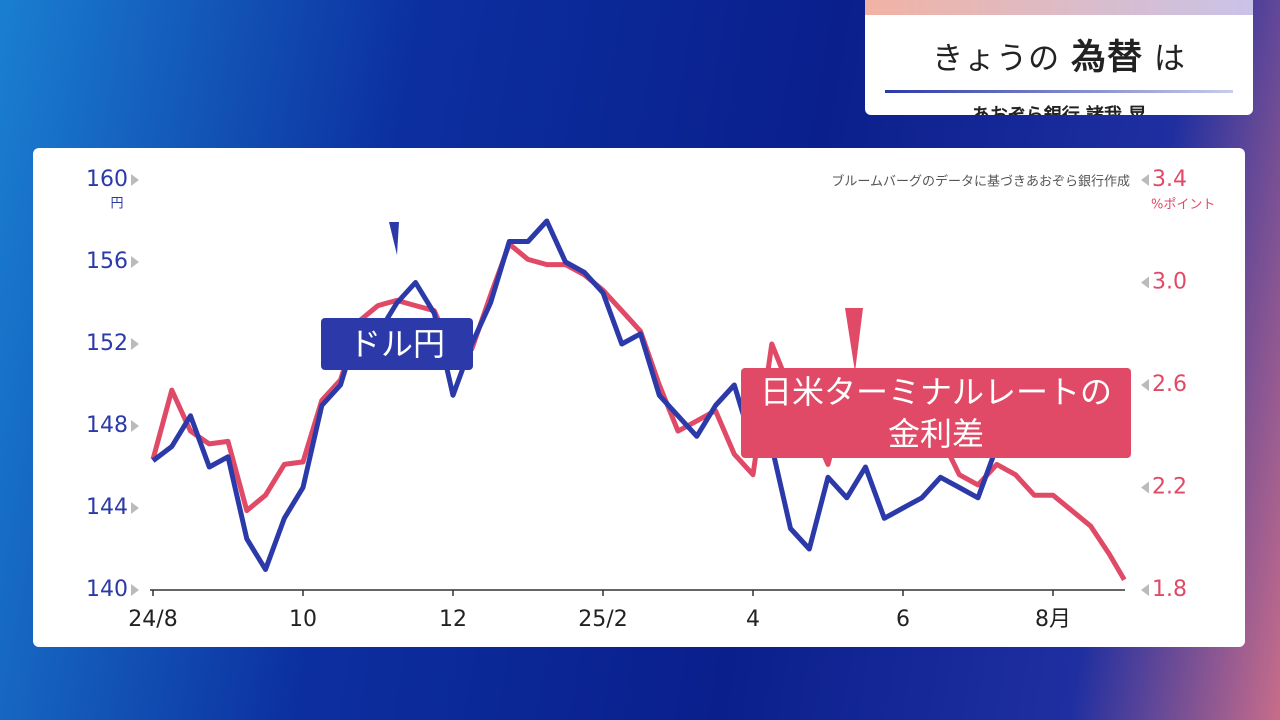  What do you see at coordinates (980, 182) in the screenshot?
I see `source-note: ブルームバーグのデータに基づきあおぞら銀行作成` at bounding box center [980, 182].